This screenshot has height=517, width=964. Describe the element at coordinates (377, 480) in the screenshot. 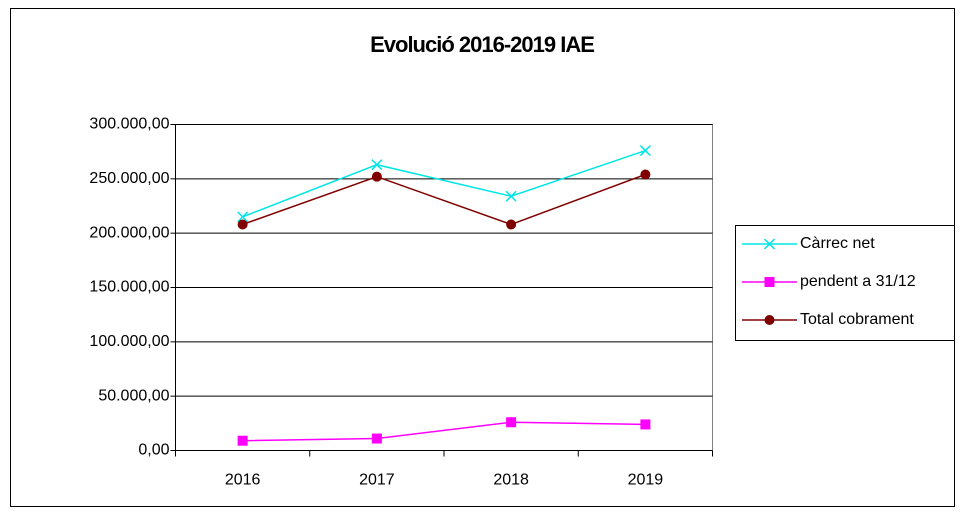

I see `x-tick-label: 2017` at that location.